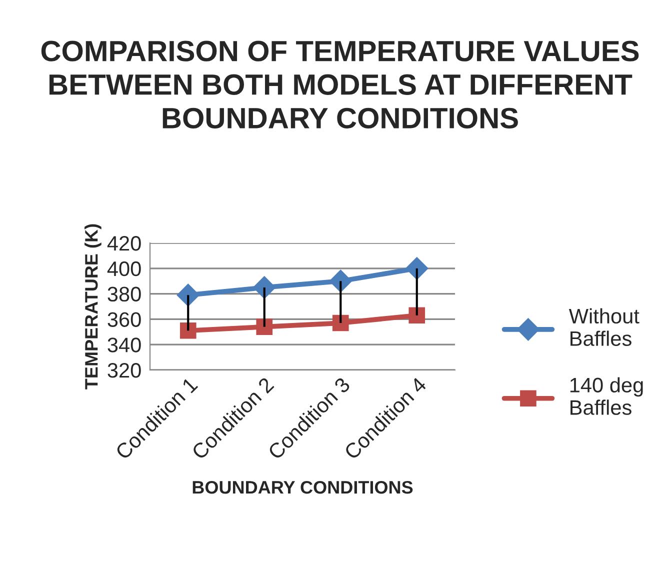  What do you see at coordinates (604, 327) in the screenshot?
I see `legend-label: Without Baffles` at bounding box center [604, 327].